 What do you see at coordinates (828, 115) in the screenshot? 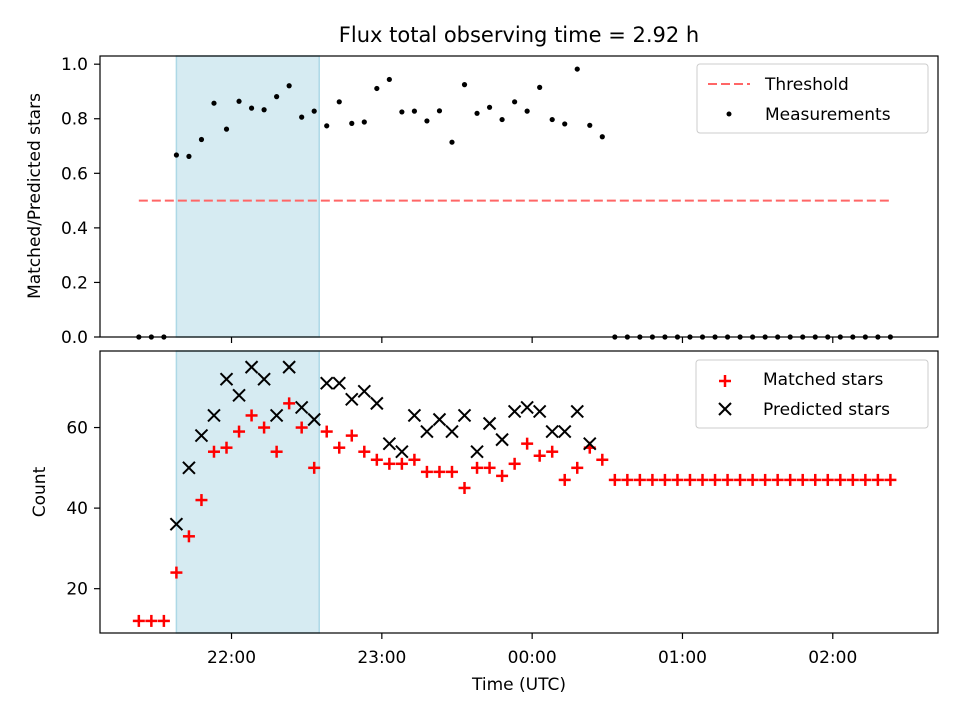
I see `legend-measurements-label: Measurements` at bounding box center [828, 115].